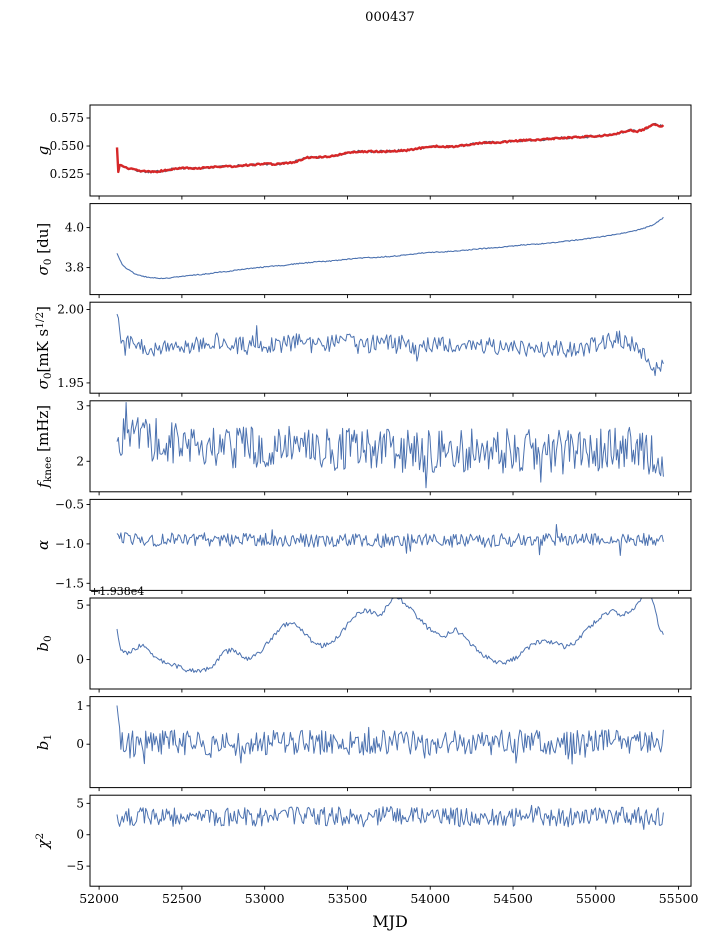 The height and width of the screenshot is (944, 720). I want to click on subplot-frame-chi2, so click(390, 840).